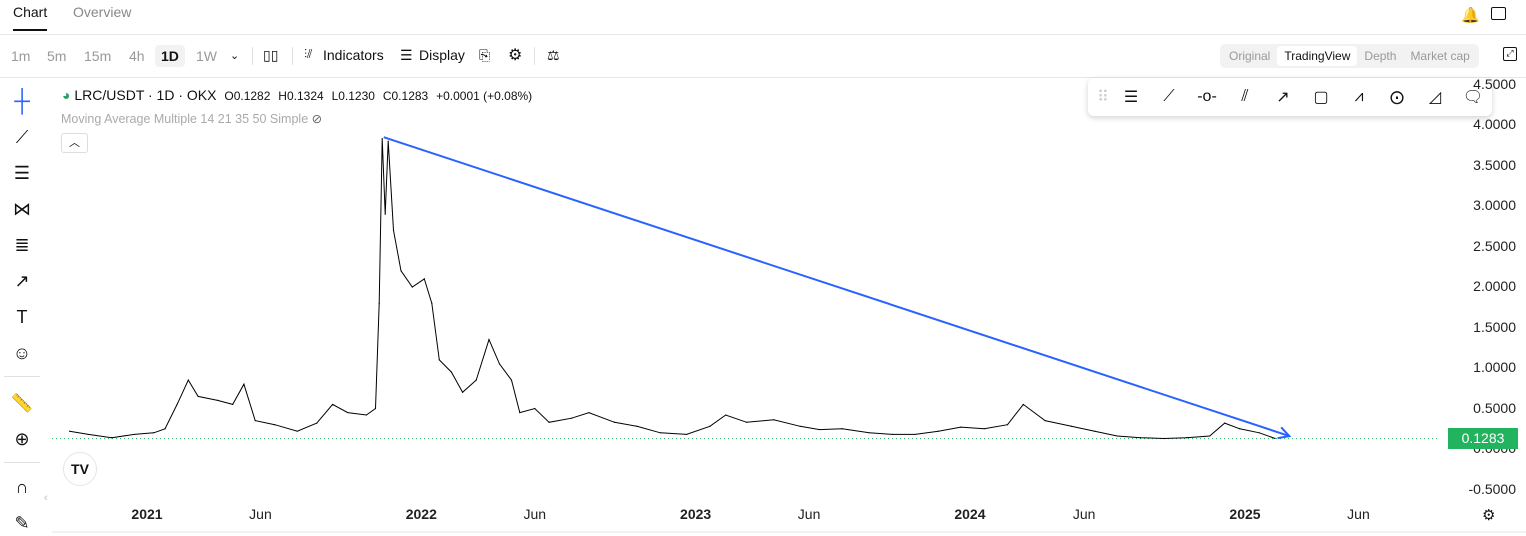 This screenshot has height=536, width=1526. Describe the element at coordinates (22, 317) in the screenshot. I see `text-icon: T` at that location.